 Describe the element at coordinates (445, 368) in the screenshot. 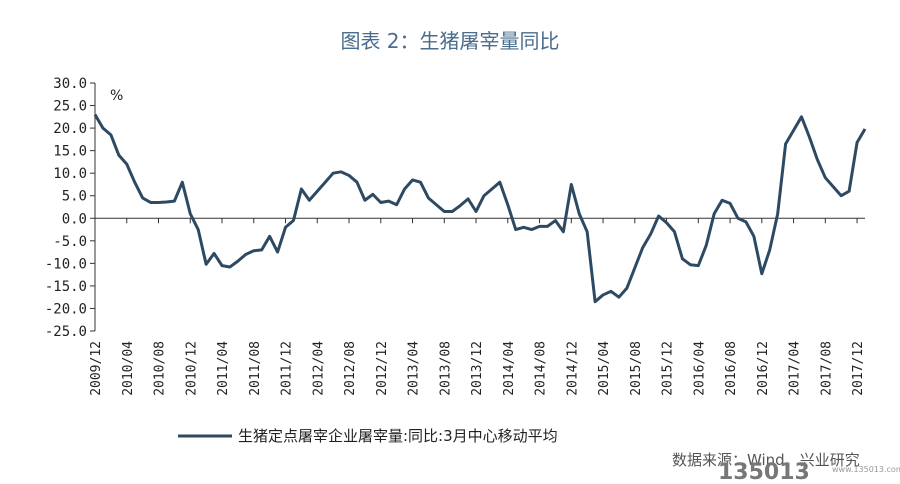

I see `x-tick-label: 2013/08` at that location.